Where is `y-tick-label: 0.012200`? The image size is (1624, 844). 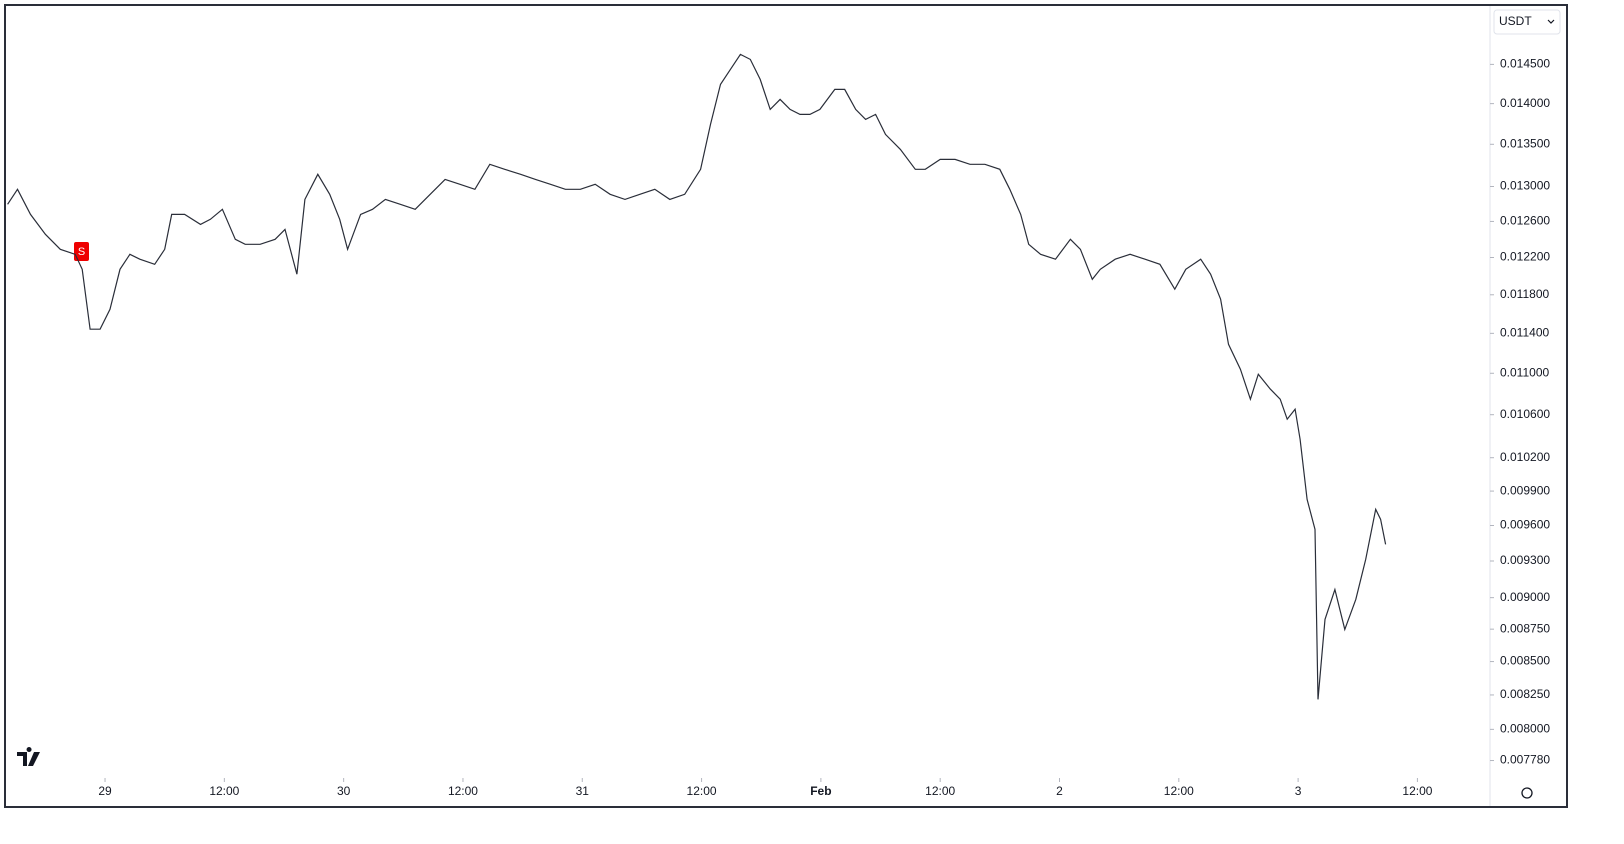 y-tick-label: 0.012200 is located at coordinates (1525, 257).